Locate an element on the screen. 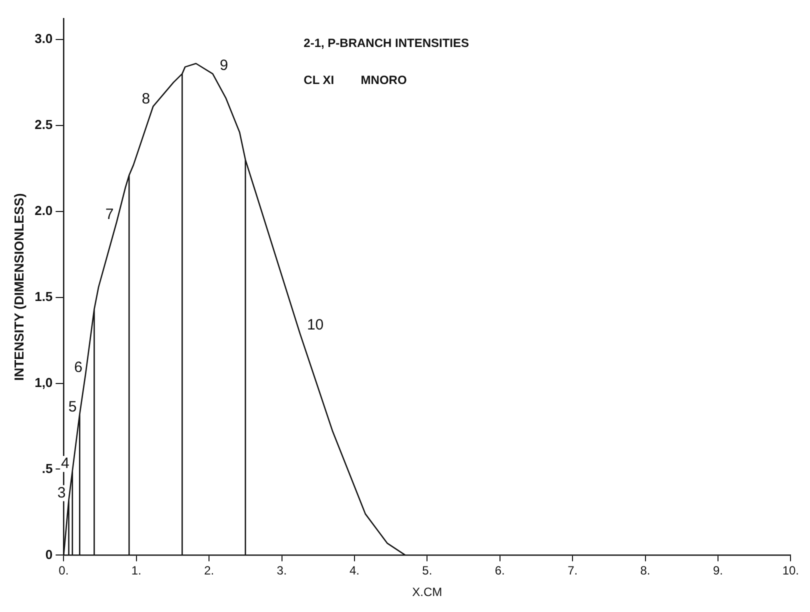 This screenshot has height=612, width=810. text: CL XI MNORO is located at coordinates (355, 80).